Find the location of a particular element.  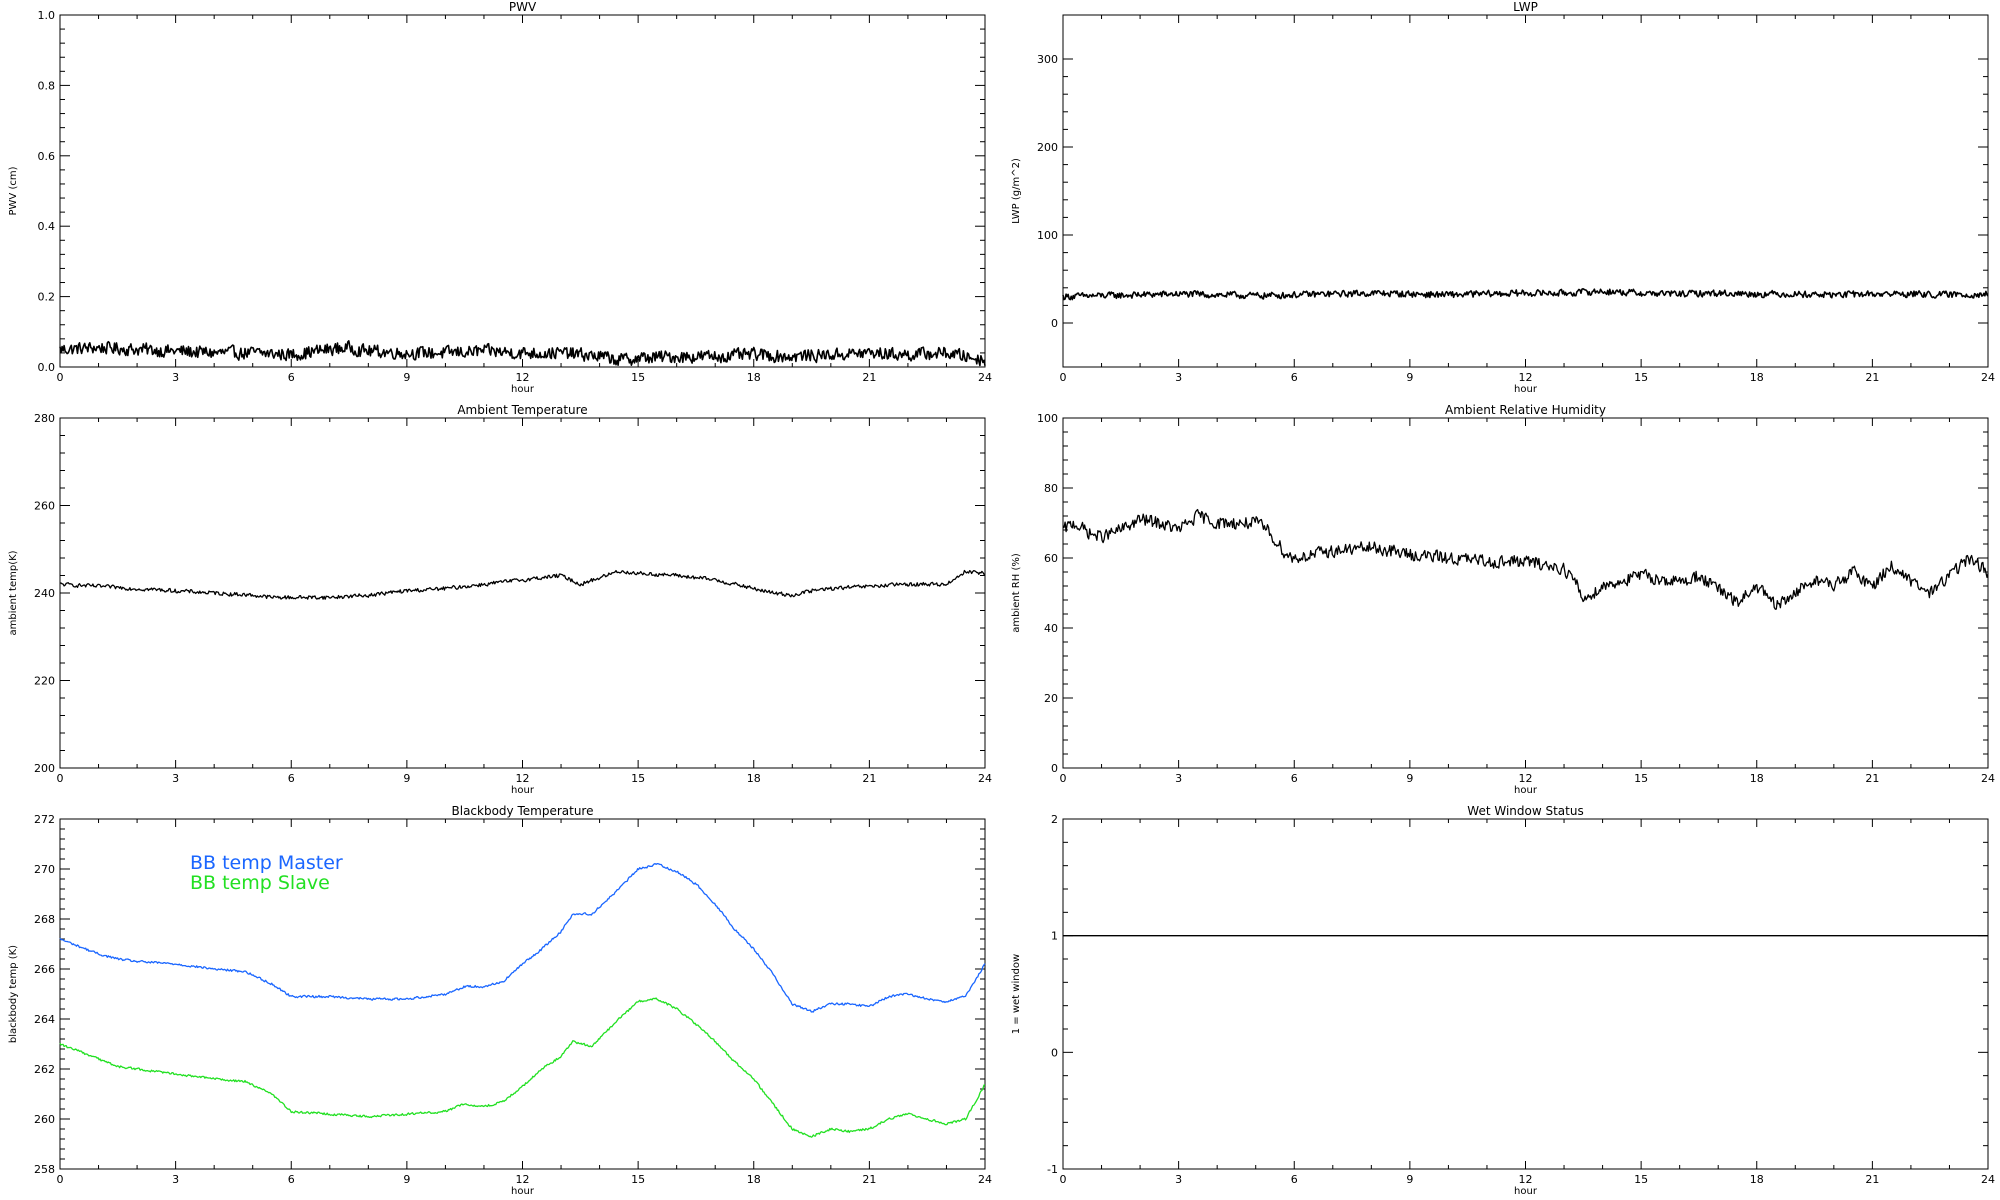

y-tick-label: 80 is located at coordinates (1051, 488).